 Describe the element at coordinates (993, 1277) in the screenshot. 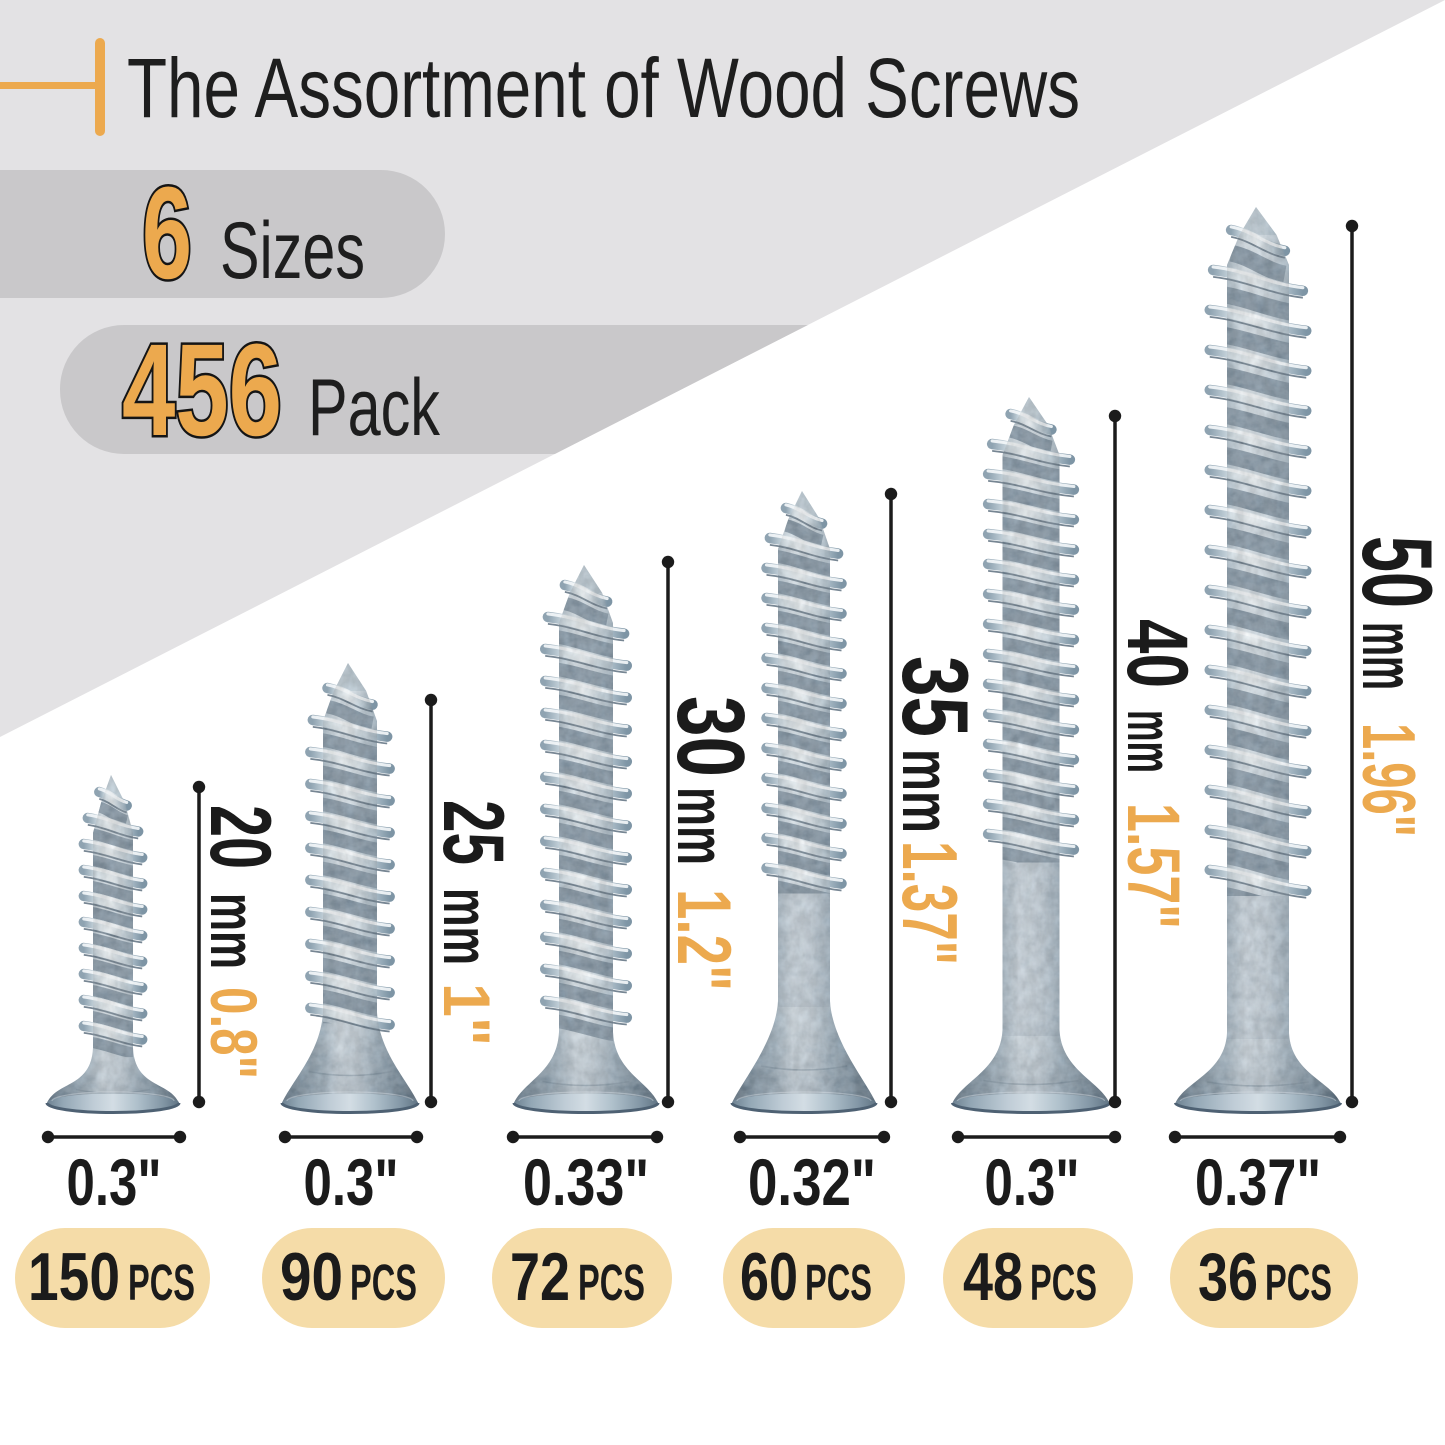

I see `svg-text: 48` at that location.